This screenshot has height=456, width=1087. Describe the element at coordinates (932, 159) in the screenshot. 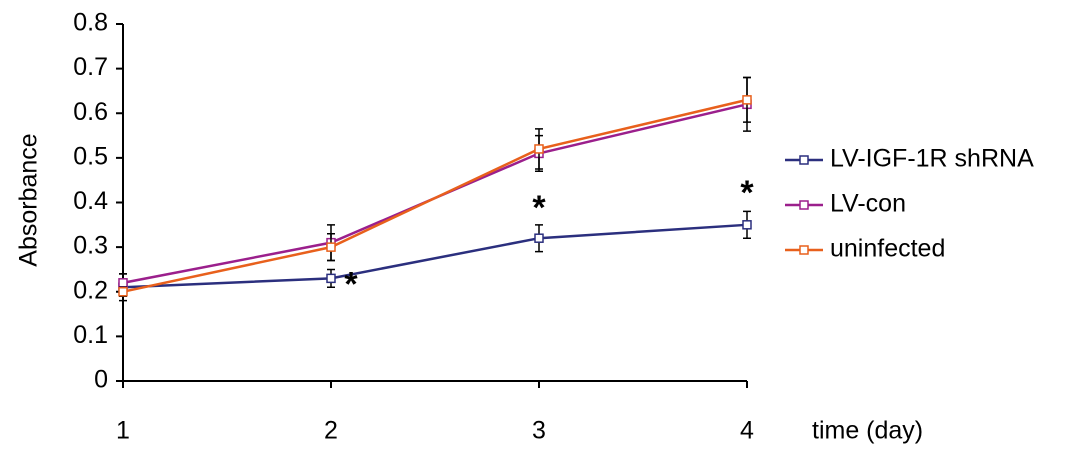

I see `legend-label: LV-IGF-1R shRNA` at that location.